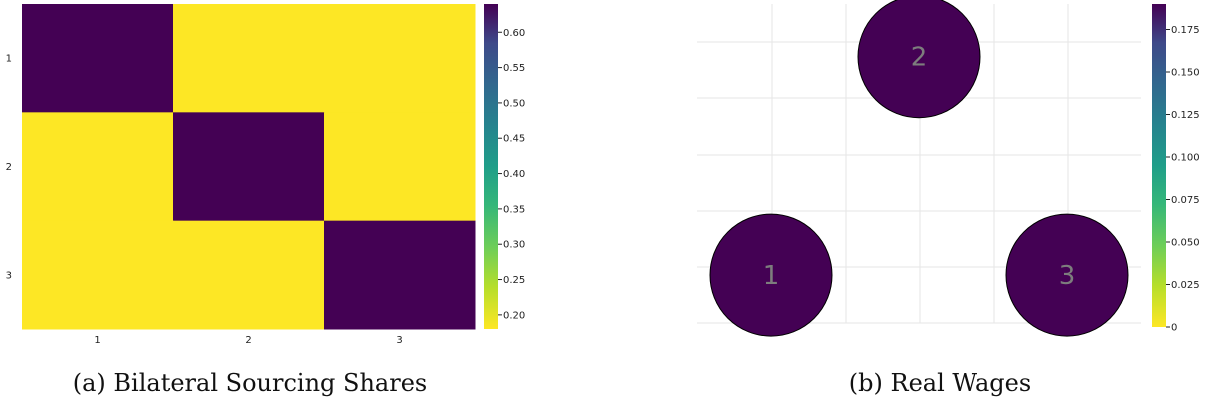  I want to click on real-wages-colorbar-tick-label: 0.125, so click(1185, 115).